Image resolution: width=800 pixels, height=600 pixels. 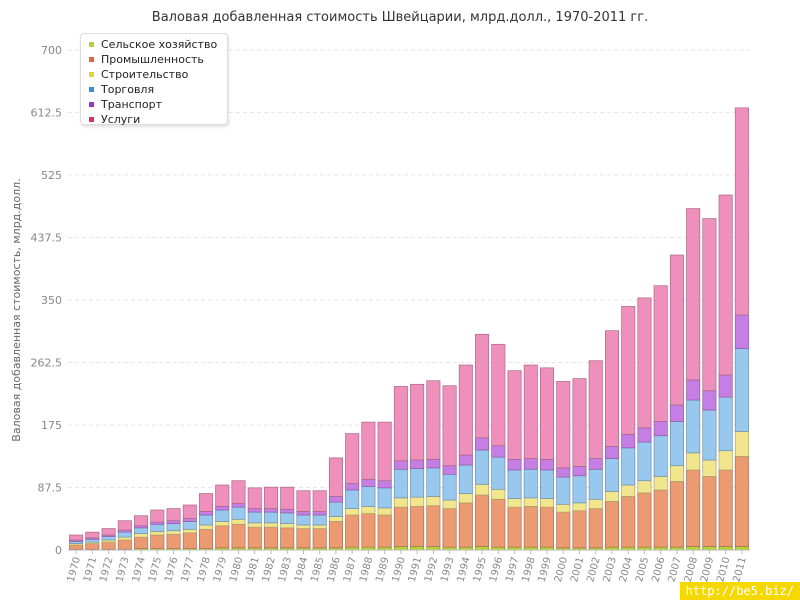 I want to click on y-tick-label: 437.5, so click(x=47, y=238).